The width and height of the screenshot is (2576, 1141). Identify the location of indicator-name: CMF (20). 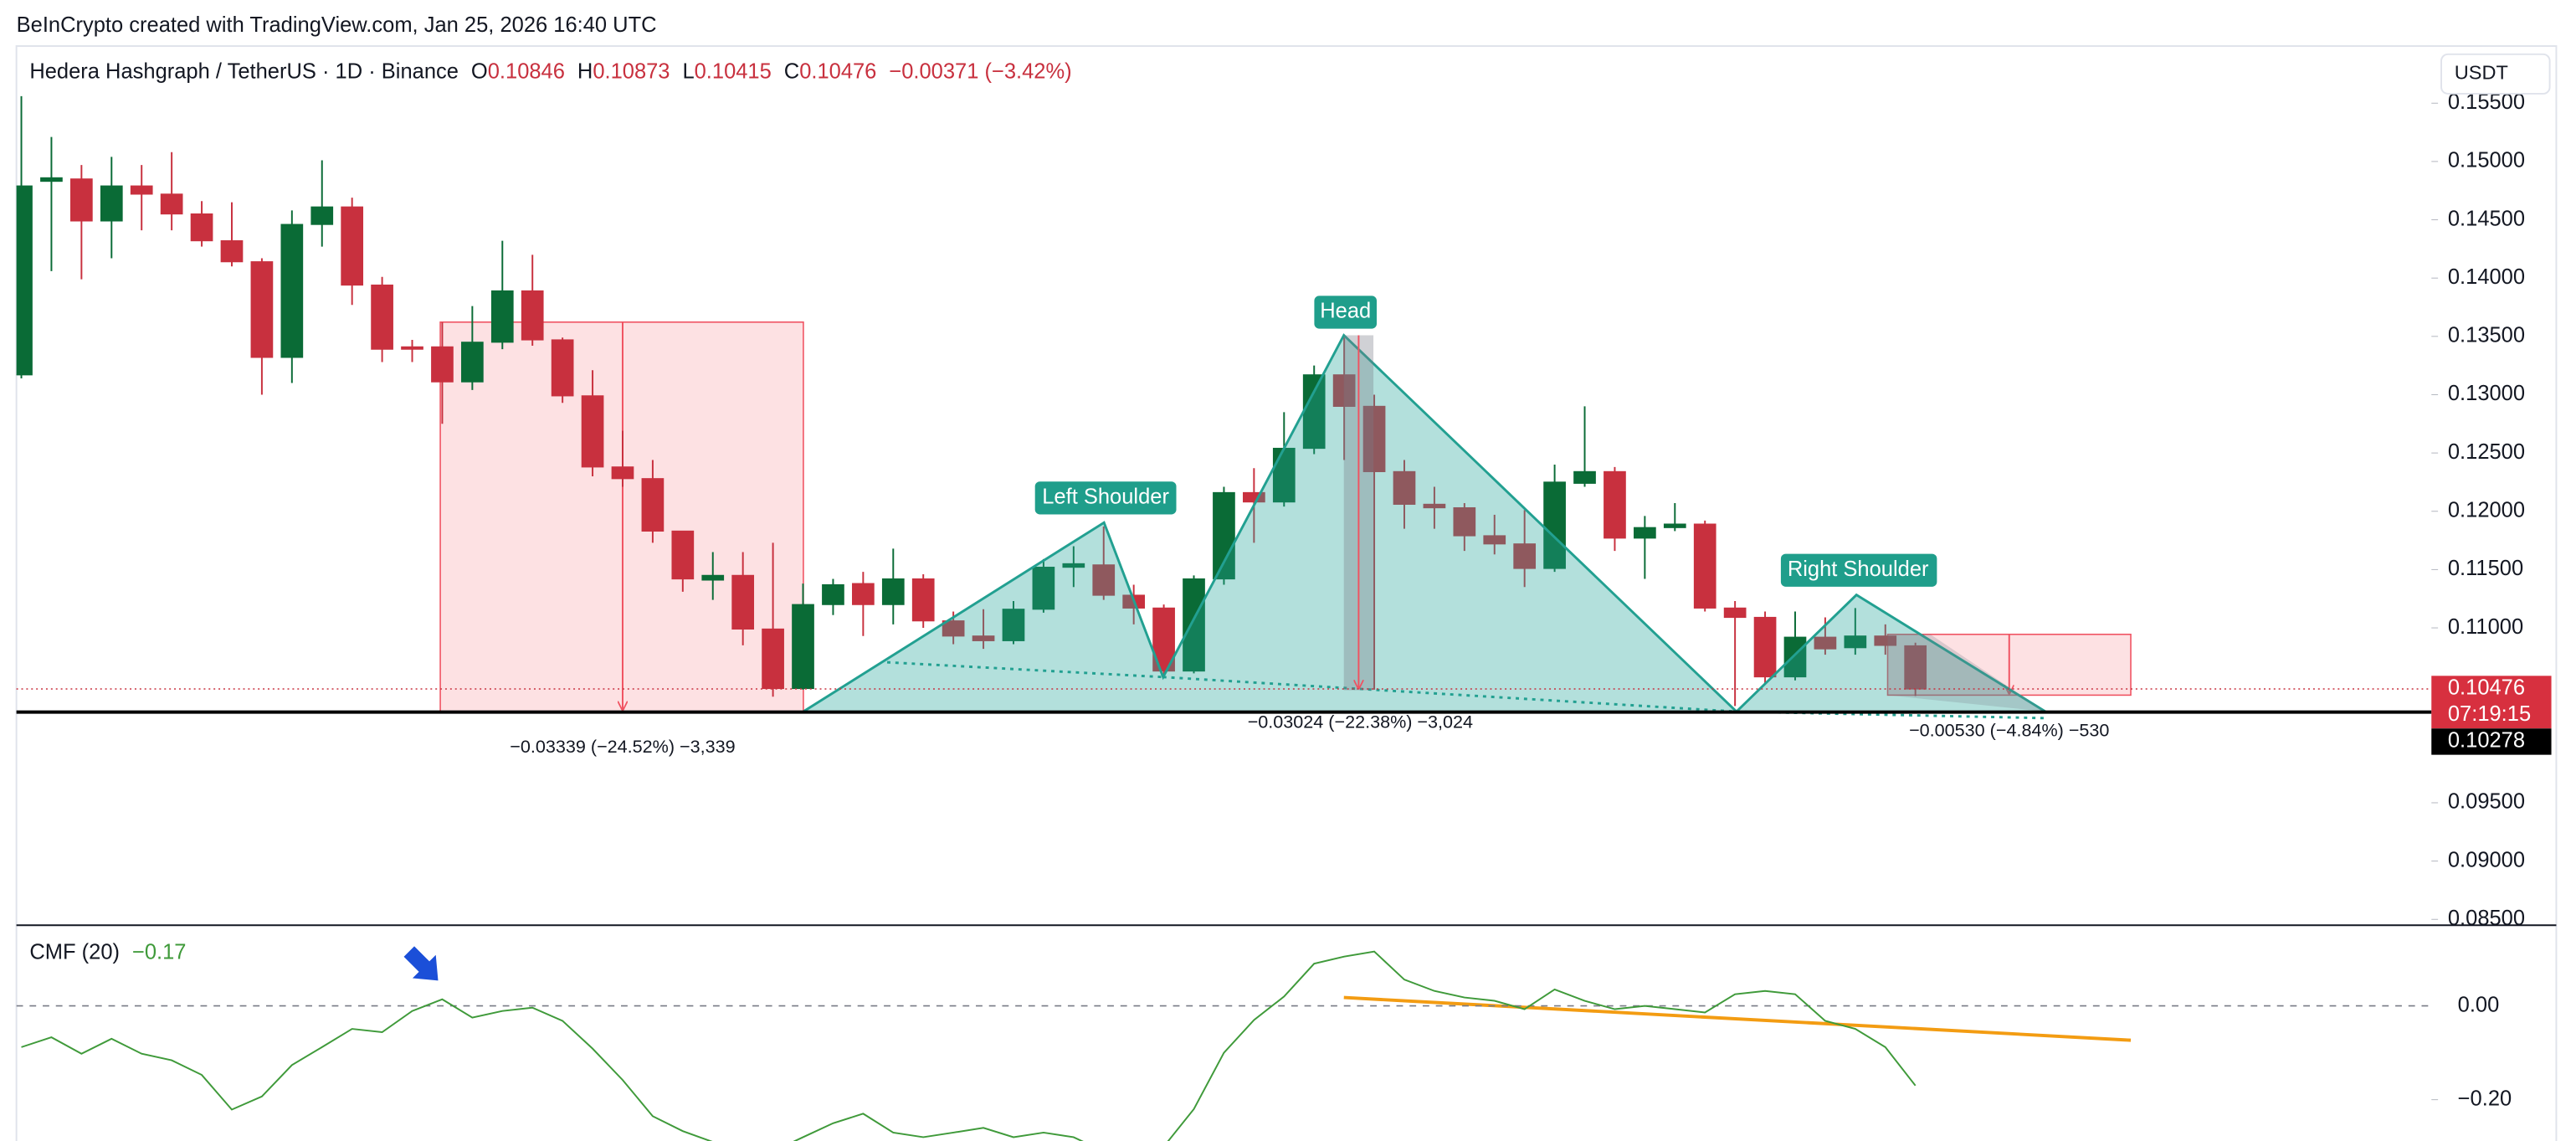
(74, 952).